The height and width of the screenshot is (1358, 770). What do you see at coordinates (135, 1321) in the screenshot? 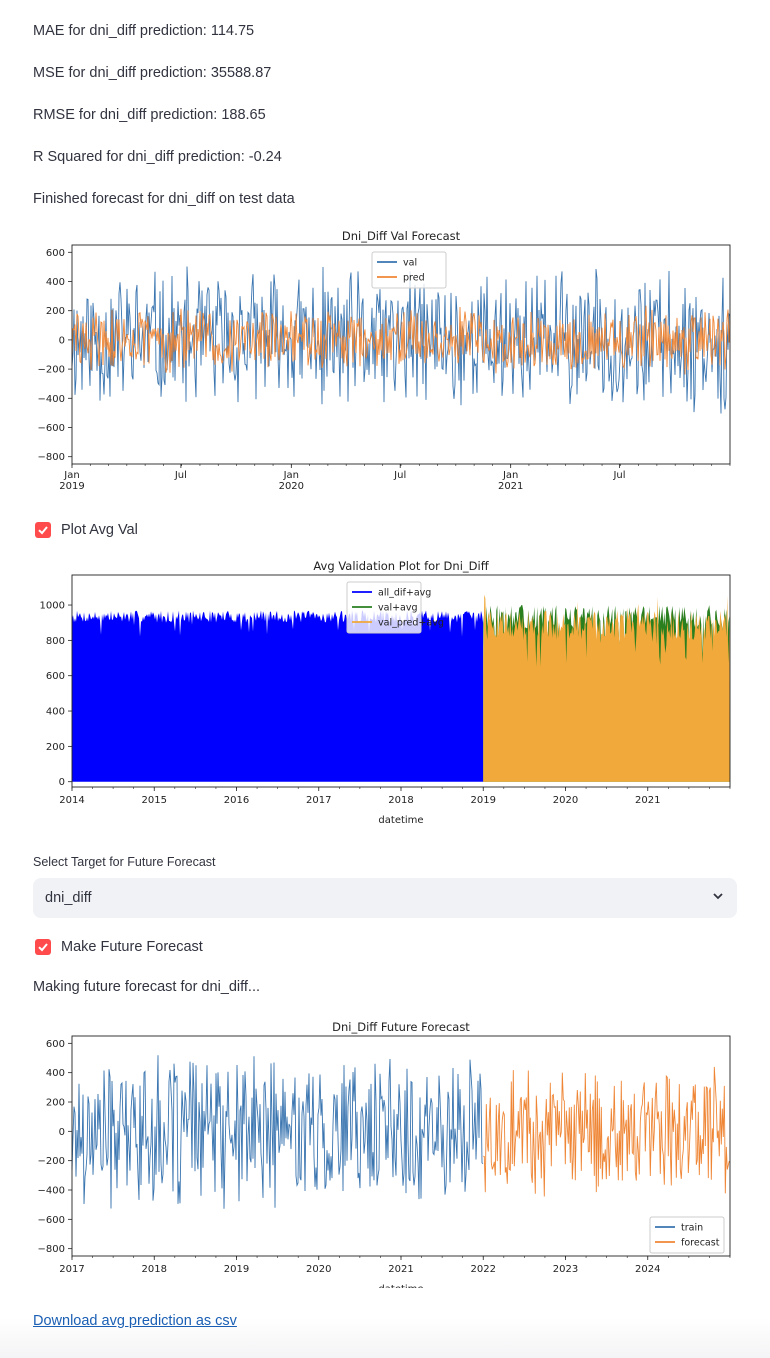
I see `download-csv-link: Download avg prediction as csv` at bounding box center [135, 1321].